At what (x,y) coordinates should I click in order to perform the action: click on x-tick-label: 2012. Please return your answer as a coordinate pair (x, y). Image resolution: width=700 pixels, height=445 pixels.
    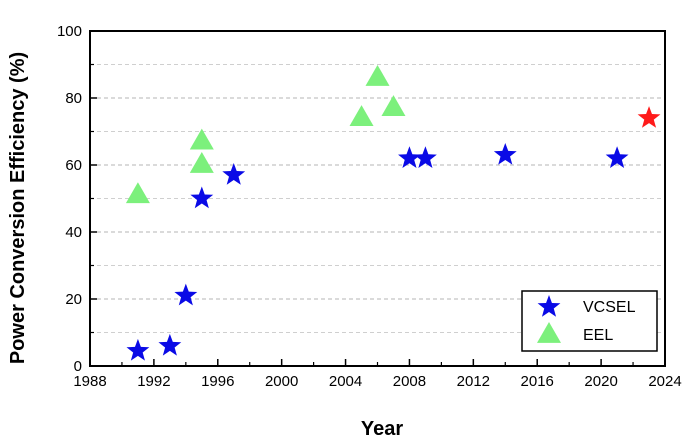
    Looking at the image, I should click on (473, 381).